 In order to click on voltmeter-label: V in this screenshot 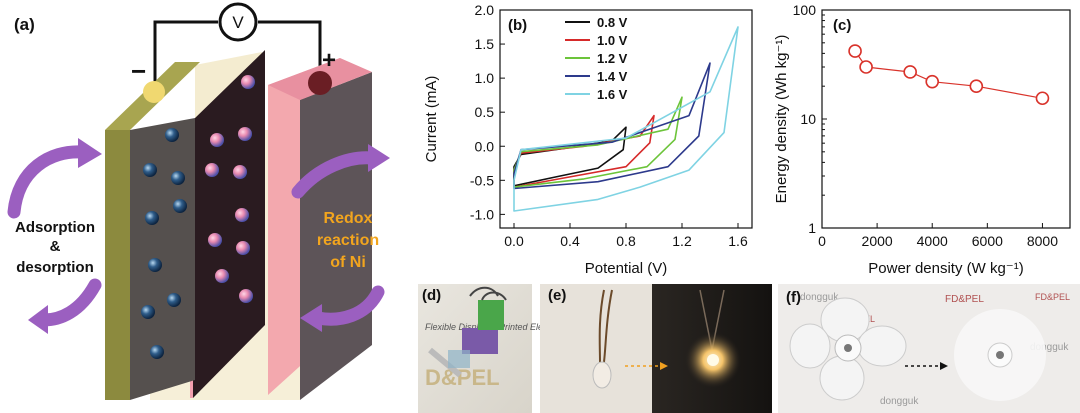, I will do `click(238, 22)`.